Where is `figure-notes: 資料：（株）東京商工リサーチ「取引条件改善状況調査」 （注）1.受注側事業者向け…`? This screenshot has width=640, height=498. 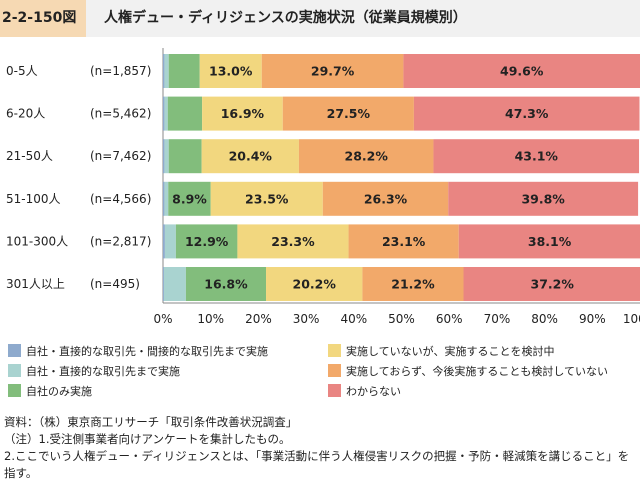
figure-notes: 資料：（株）東京商工リサーチ「取引条件改善状況調査」 （注）1.受注側事業者向け… is located at coordinates (322, 448).